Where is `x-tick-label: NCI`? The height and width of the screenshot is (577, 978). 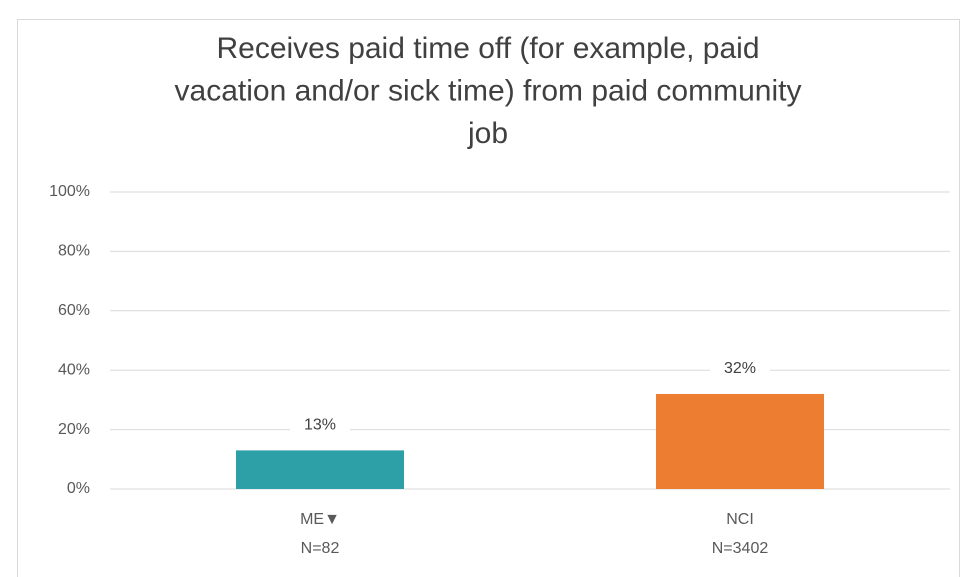 x-tick-label: NCI is located at coordinates (740, 519).